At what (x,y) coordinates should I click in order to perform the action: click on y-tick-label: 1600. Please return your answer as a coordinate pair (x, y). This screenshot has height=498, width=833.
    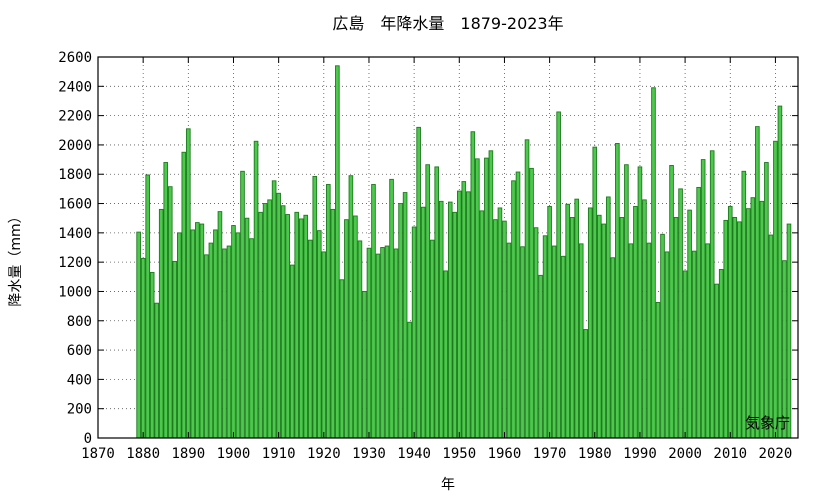
    Looking at the image, I should click on (75, 205).